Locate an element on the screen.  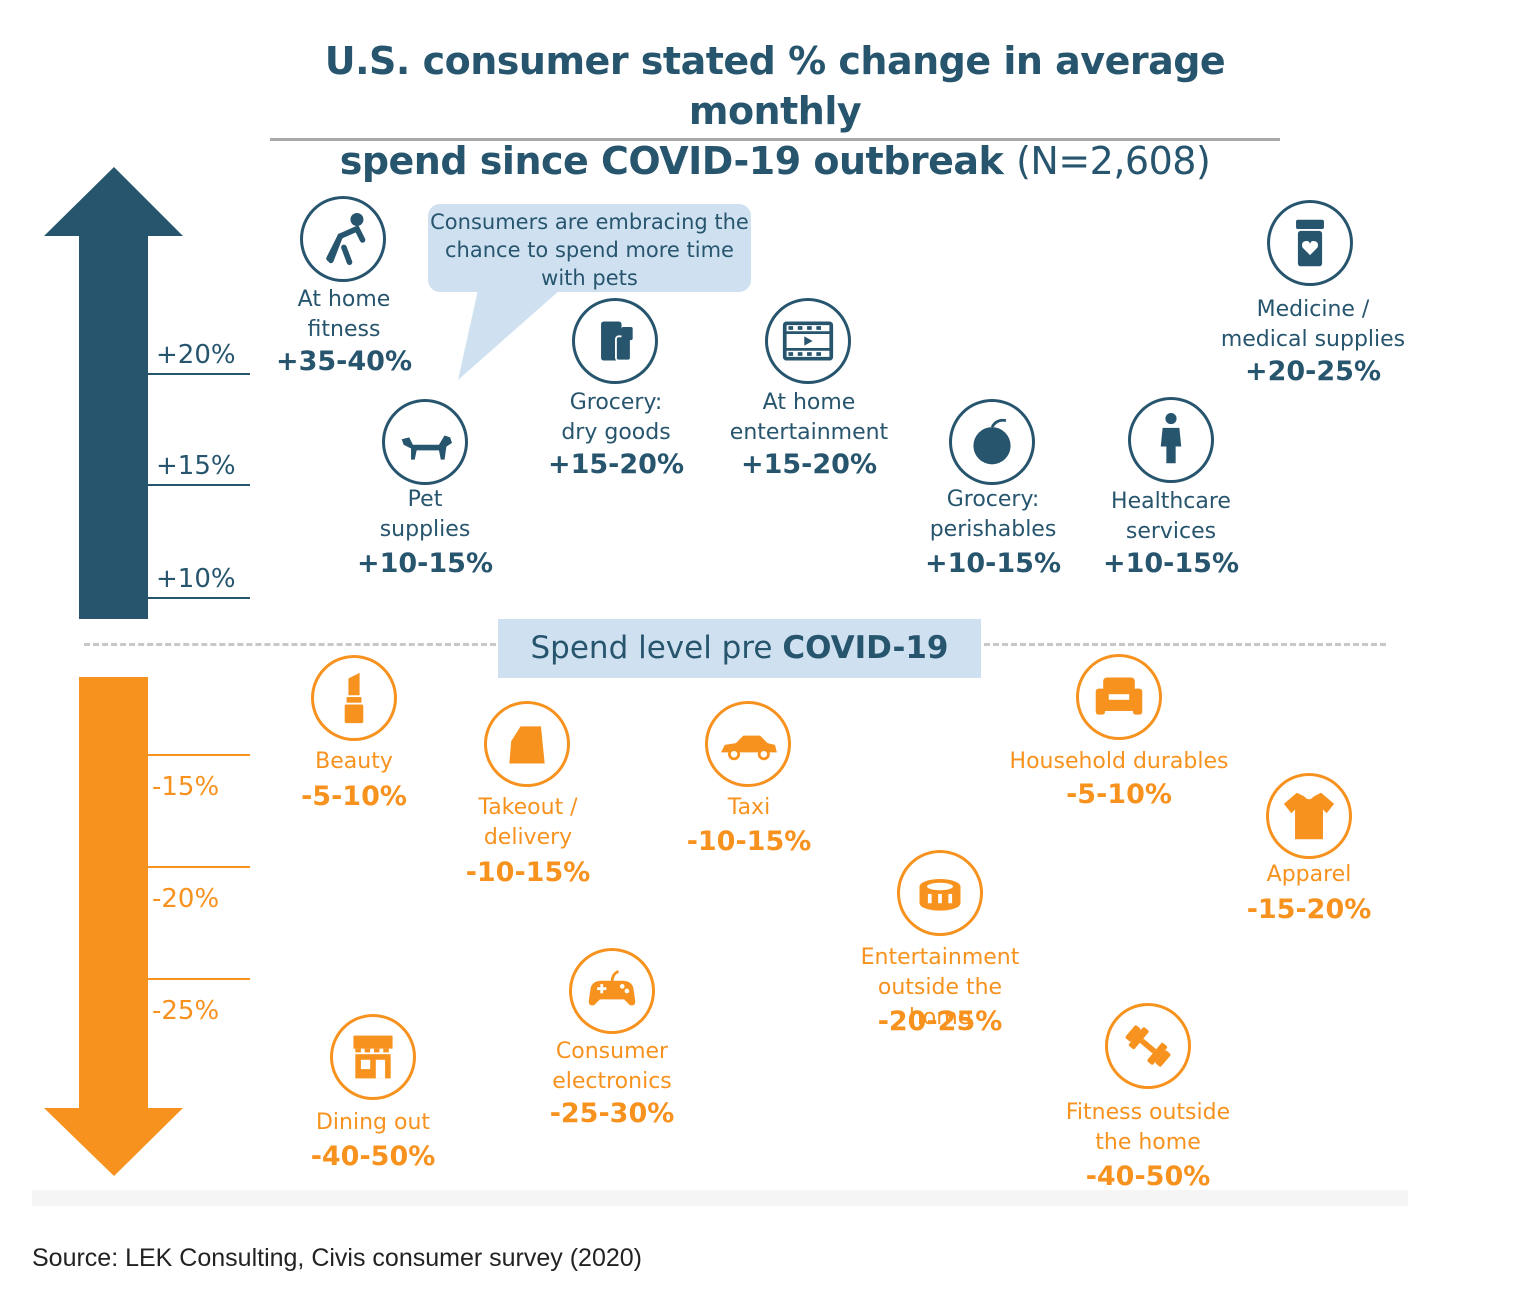
stadium-icon is located at coordinates (940, 893).